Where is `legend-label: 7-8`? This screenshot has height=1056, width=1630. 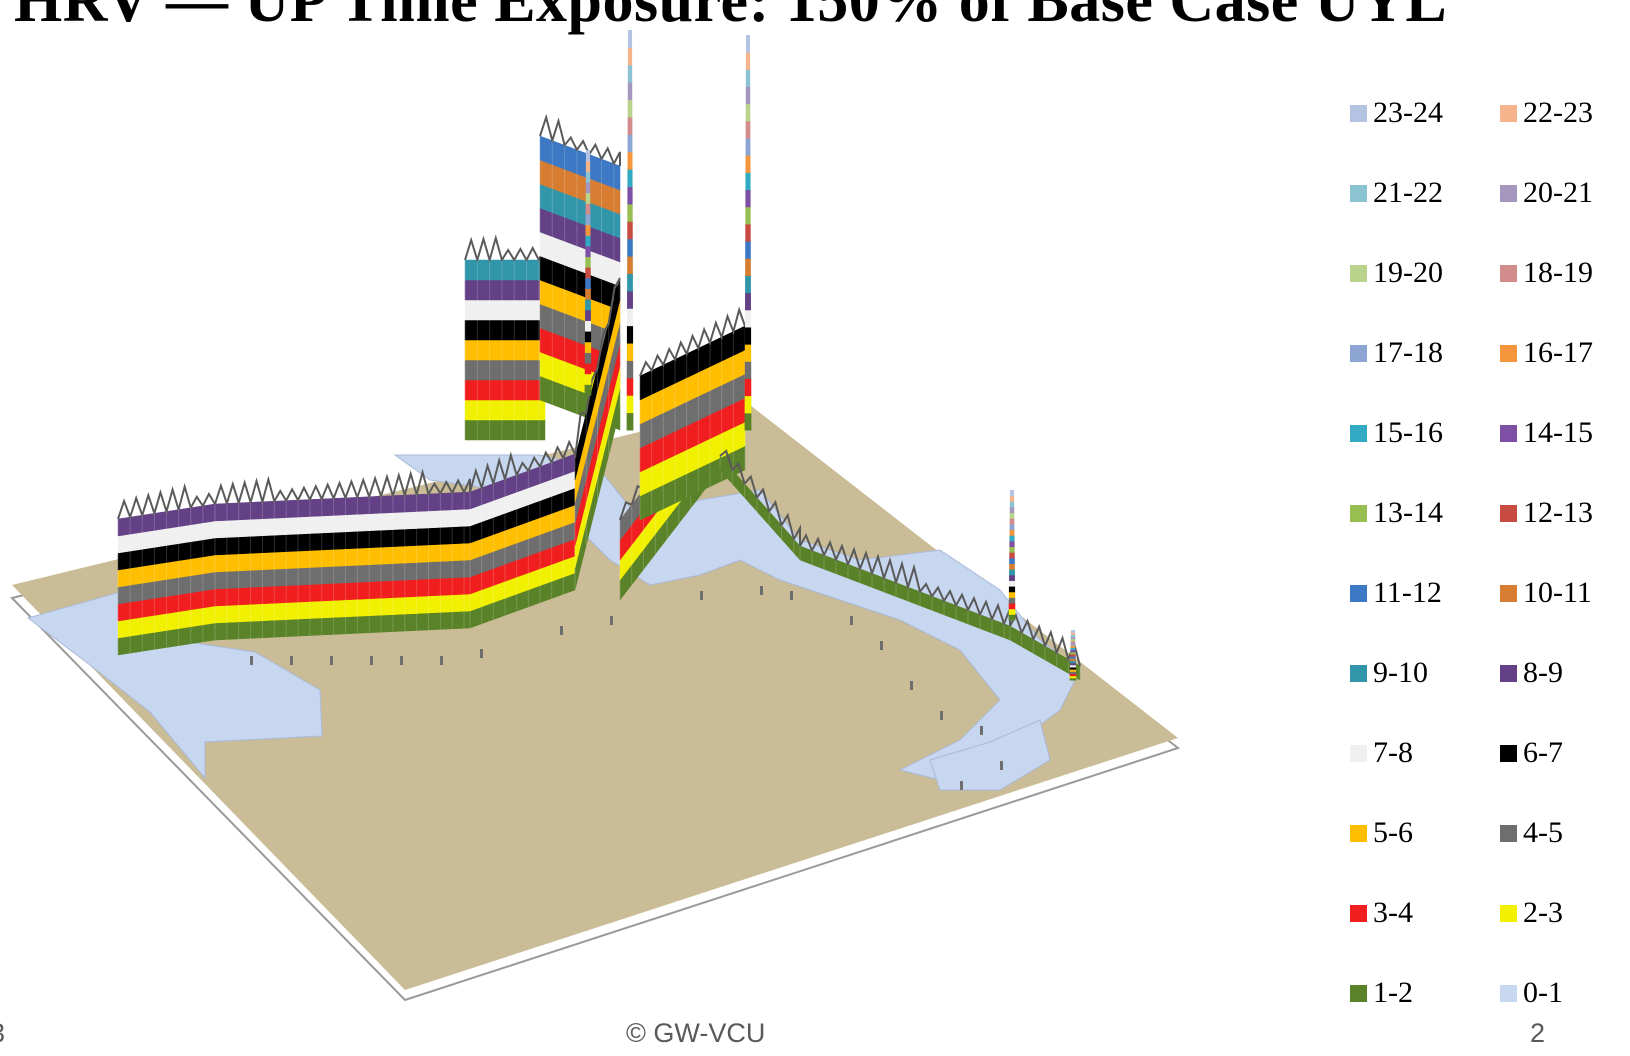
legend-label: 7-8 is located at coordinates (1393, 752).